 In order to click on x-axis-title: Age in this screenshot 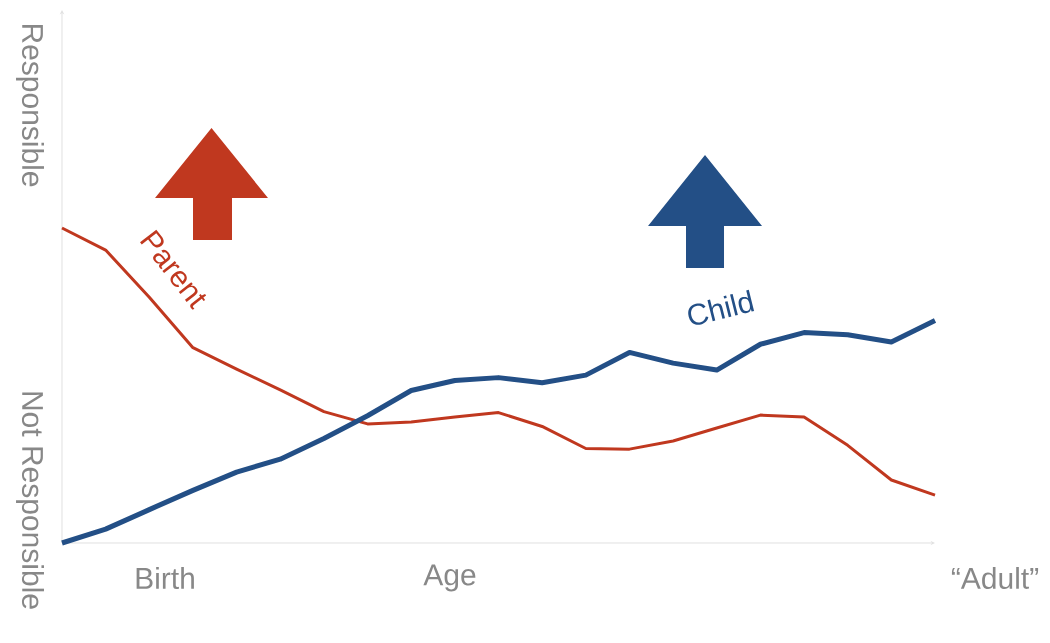, I will do `click(449, 578)`.